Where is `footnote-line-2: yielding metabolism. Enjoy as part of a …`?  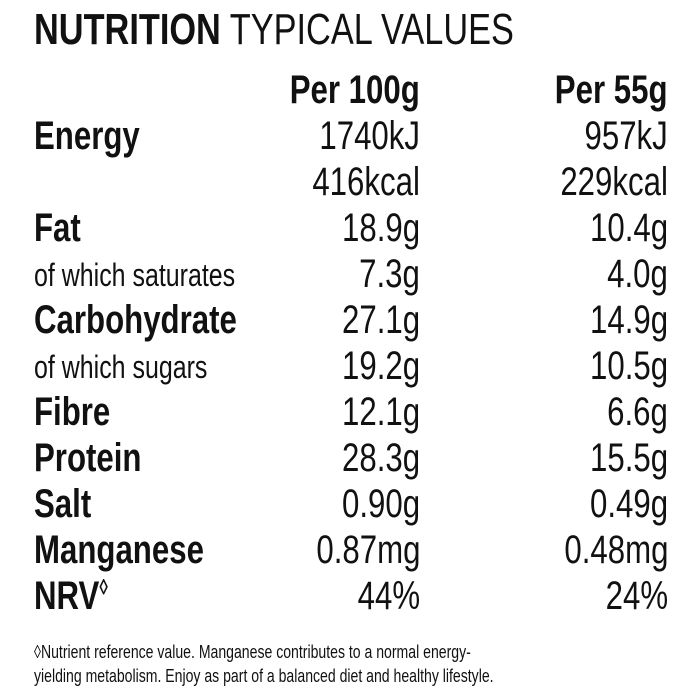 footnote-line-2: yielding metabolism. Enjoy as part of a … is located at coordinates (264, 675).